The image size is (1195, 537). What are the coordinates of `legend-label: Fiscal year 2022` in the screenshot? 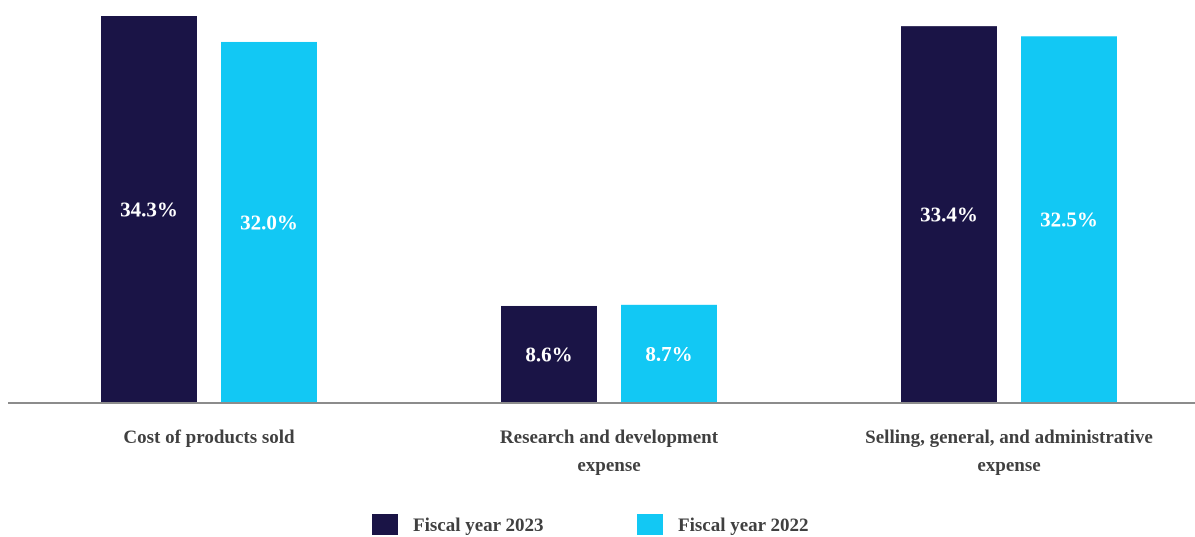 It's located at (743, 525).